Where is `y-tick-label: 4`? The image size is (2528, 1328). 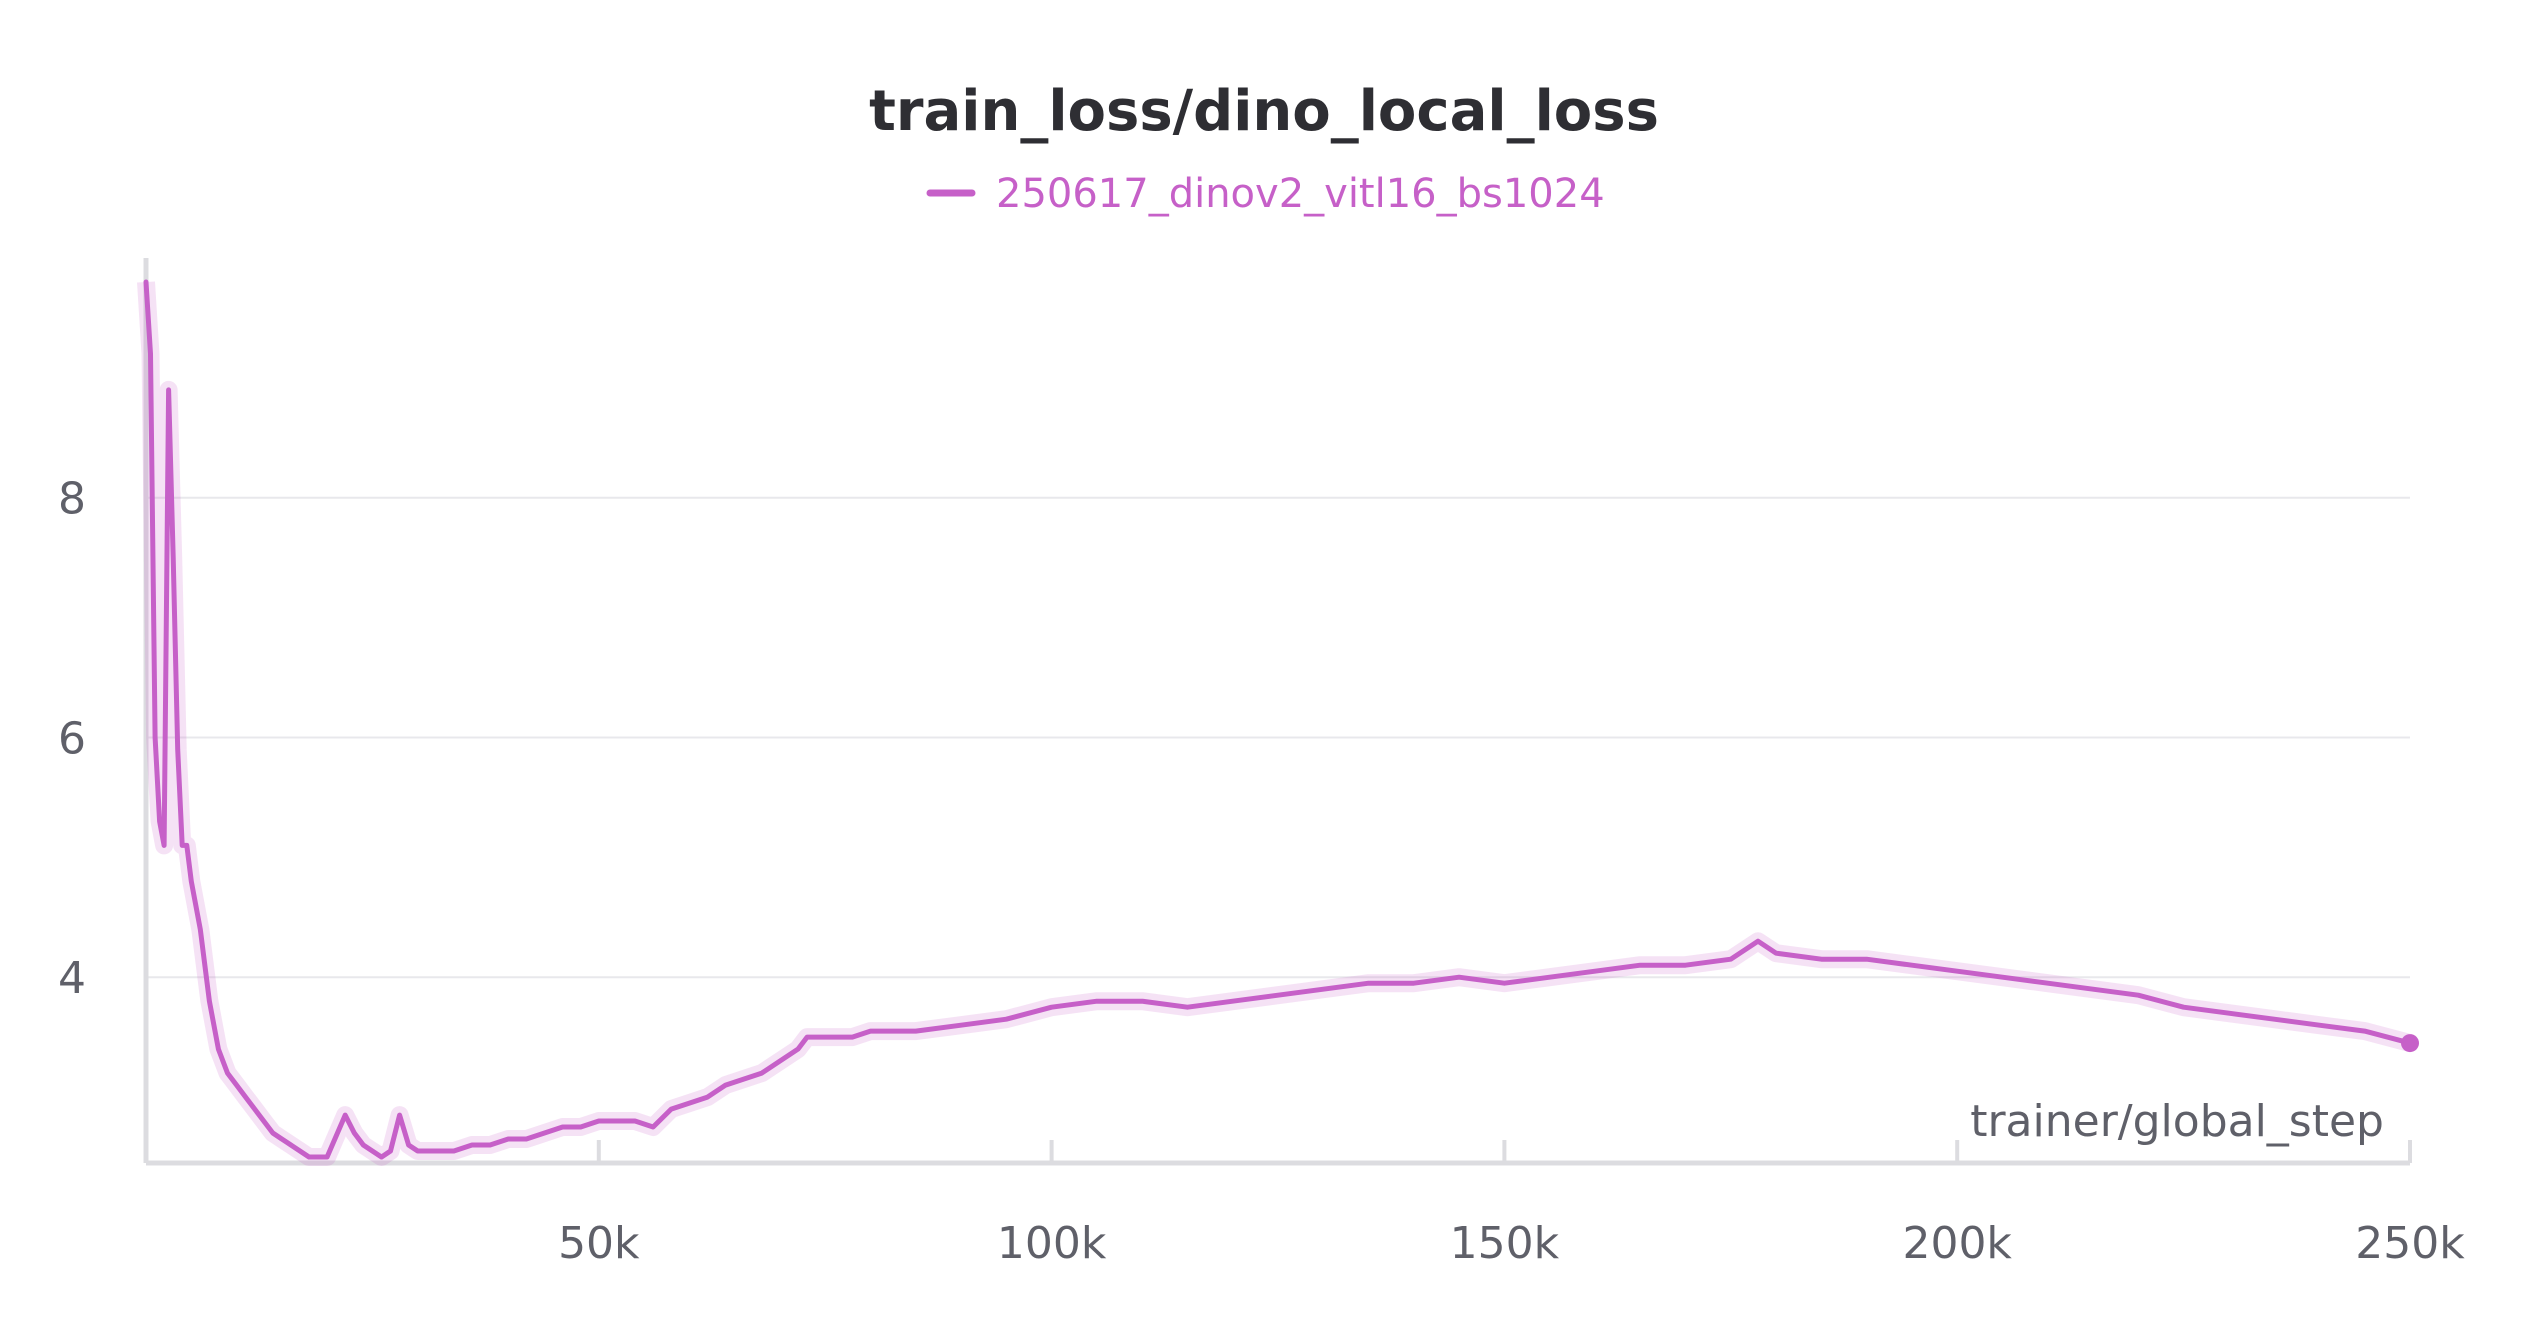
y-tick-label: 4 is located at coordinates (72, 978).